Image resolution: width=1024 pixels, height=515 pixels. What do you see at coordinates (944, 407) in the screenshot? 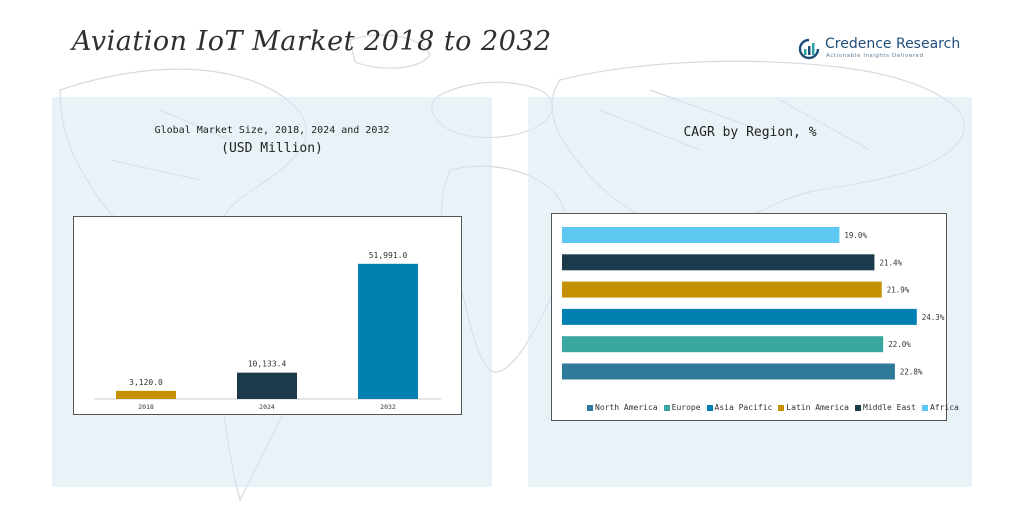
I see `legend-label: Africa` at bounding box center [944, 407].